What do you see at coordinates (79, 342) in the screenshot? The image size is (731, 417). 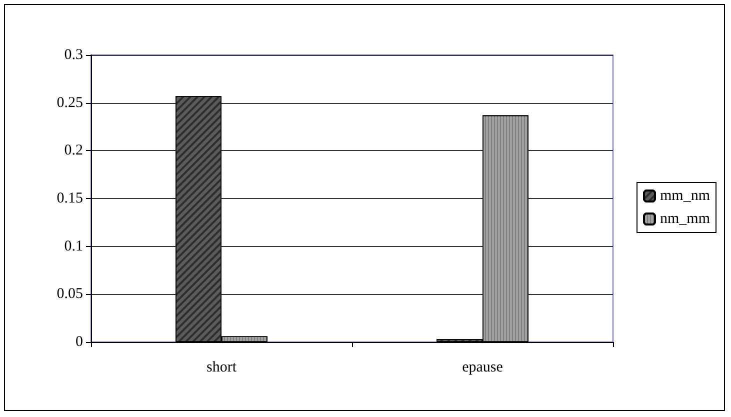 I see `y-tick-label: 0` at bounding box center [79, 342].